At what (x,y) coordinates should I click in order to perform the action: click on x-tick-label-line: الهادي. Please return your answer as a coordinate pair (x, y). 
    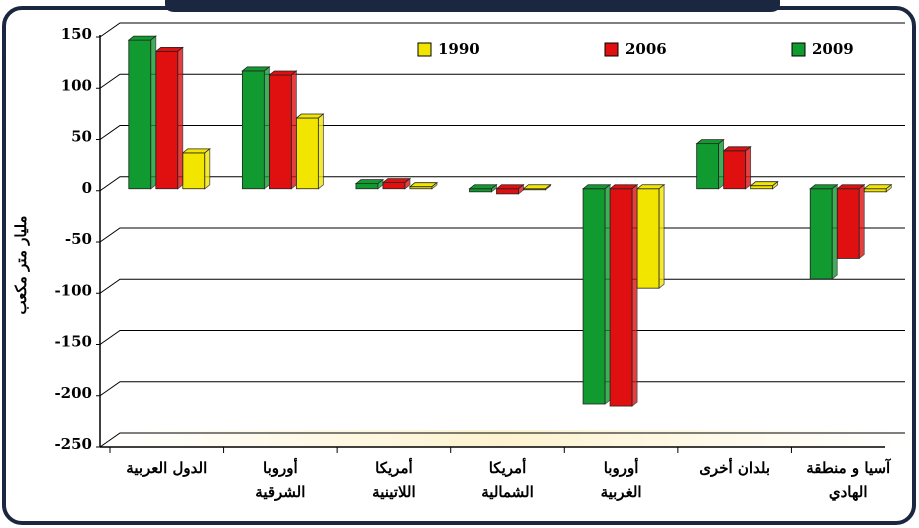
    Looking at the image, I should click on (848, 492).